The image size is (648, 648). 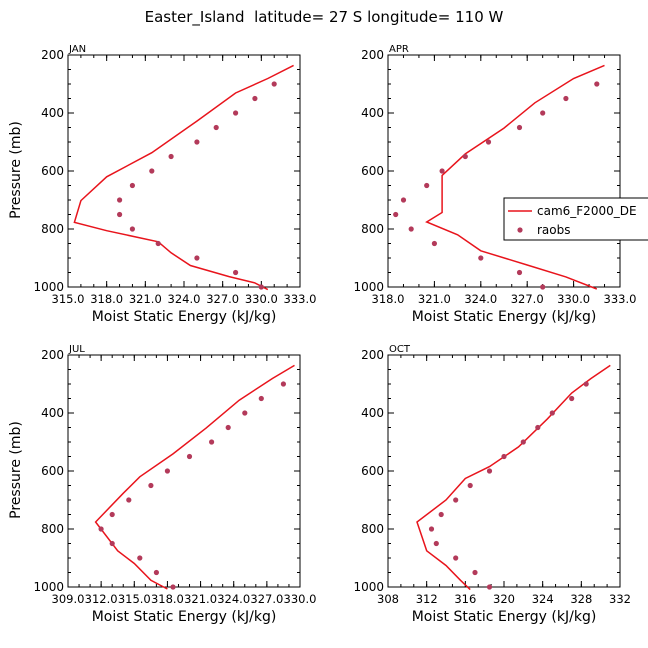 I want to click on ylabel-top: Pressure (mb), so click(x=16, y=170).